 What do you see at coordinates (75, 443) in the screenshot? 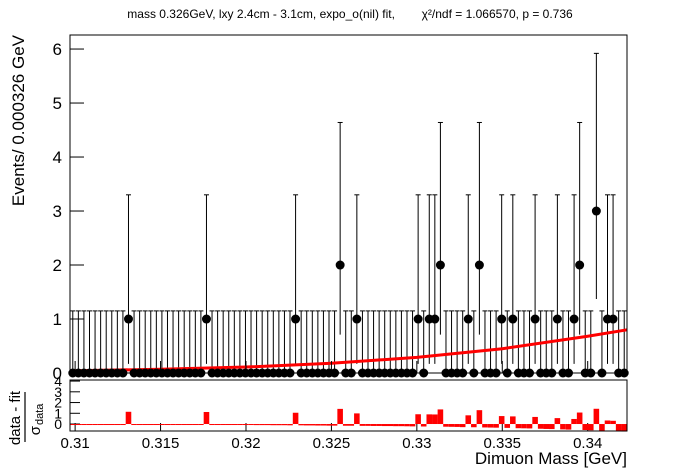
I see `x-tick-label: 0.31` at bounding box center [75, 443].